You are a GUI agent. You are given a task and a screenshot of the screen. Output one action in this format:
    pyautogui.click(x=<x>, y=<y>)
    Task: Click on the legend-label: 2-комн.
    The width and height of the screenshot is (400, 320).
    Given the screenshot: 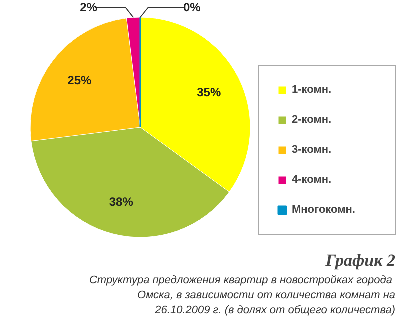 What is the action you would take?
    pyautogui.click(x=312, y=120)
    